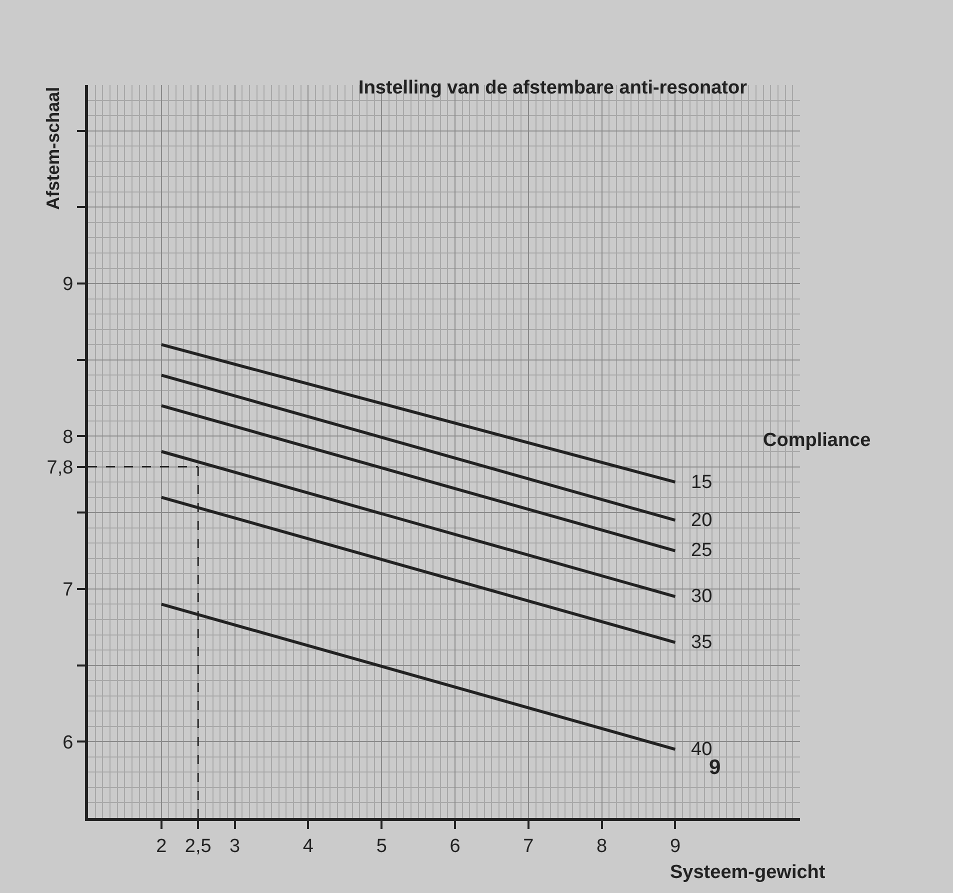  Describe the element at coordinates (68, 743) in the screenshot. I see `y-tick-label: 6` at that location.